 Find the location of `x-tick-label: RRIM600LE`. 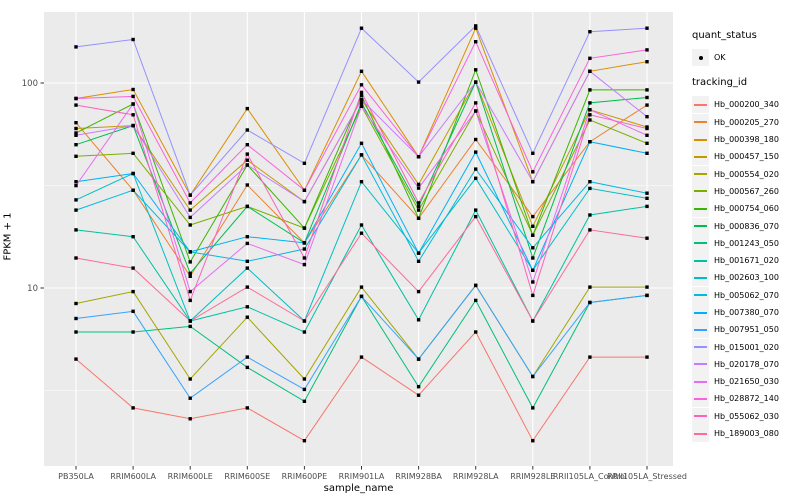

x-tick-label: RRIM600LE is located at coordinates (190, 476).